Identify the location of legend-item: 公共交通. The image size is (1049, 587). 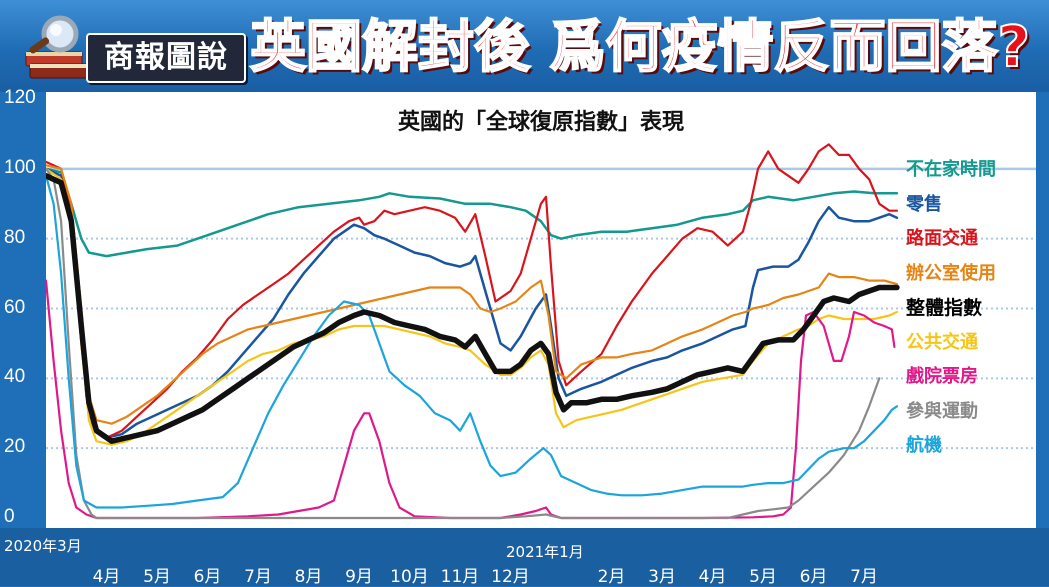
(942, 342).